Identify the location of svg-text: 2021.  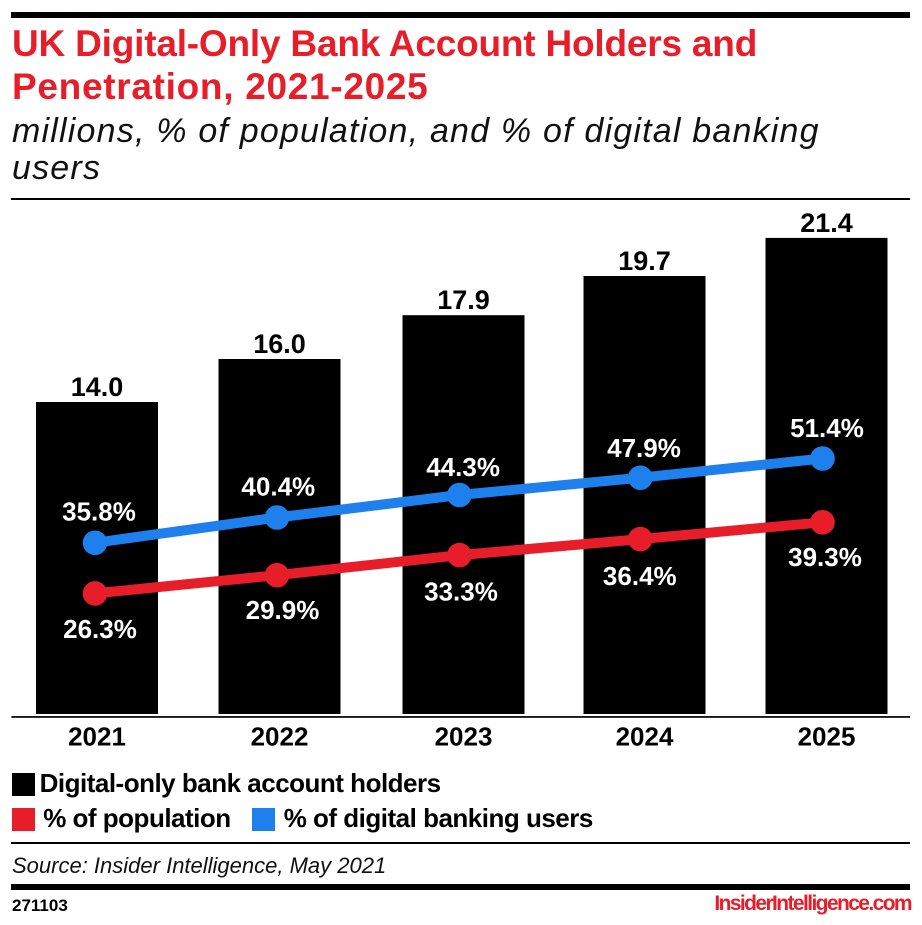
(97, 737).